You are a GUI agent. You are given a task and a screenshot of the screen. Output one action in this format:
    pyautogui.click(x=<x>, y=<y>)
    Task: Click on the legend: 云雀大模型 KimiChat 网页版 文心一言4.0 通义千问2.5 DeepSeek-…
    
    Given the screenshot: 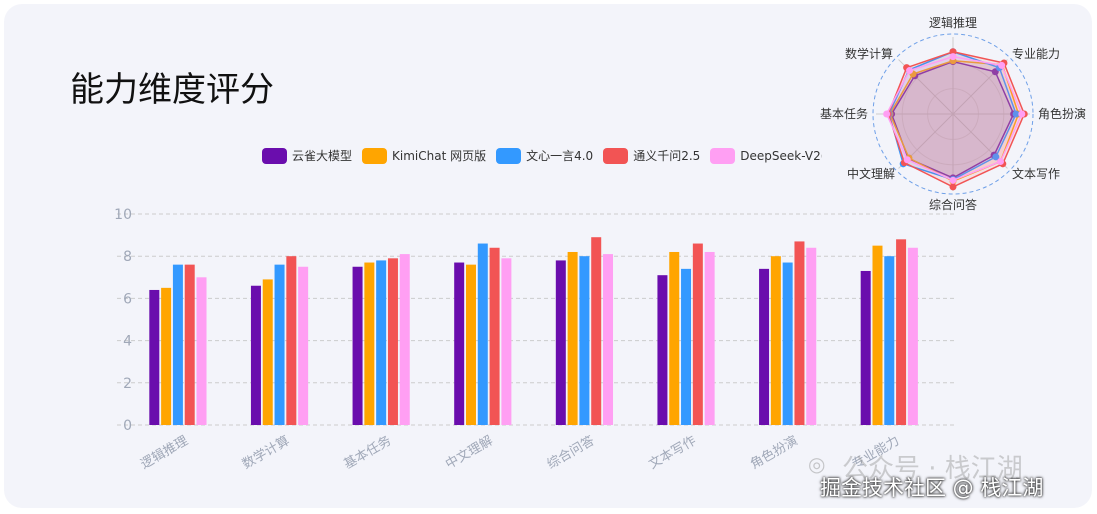 What is the action you would take?
    pyautogui.click(x=542, y=155)
    